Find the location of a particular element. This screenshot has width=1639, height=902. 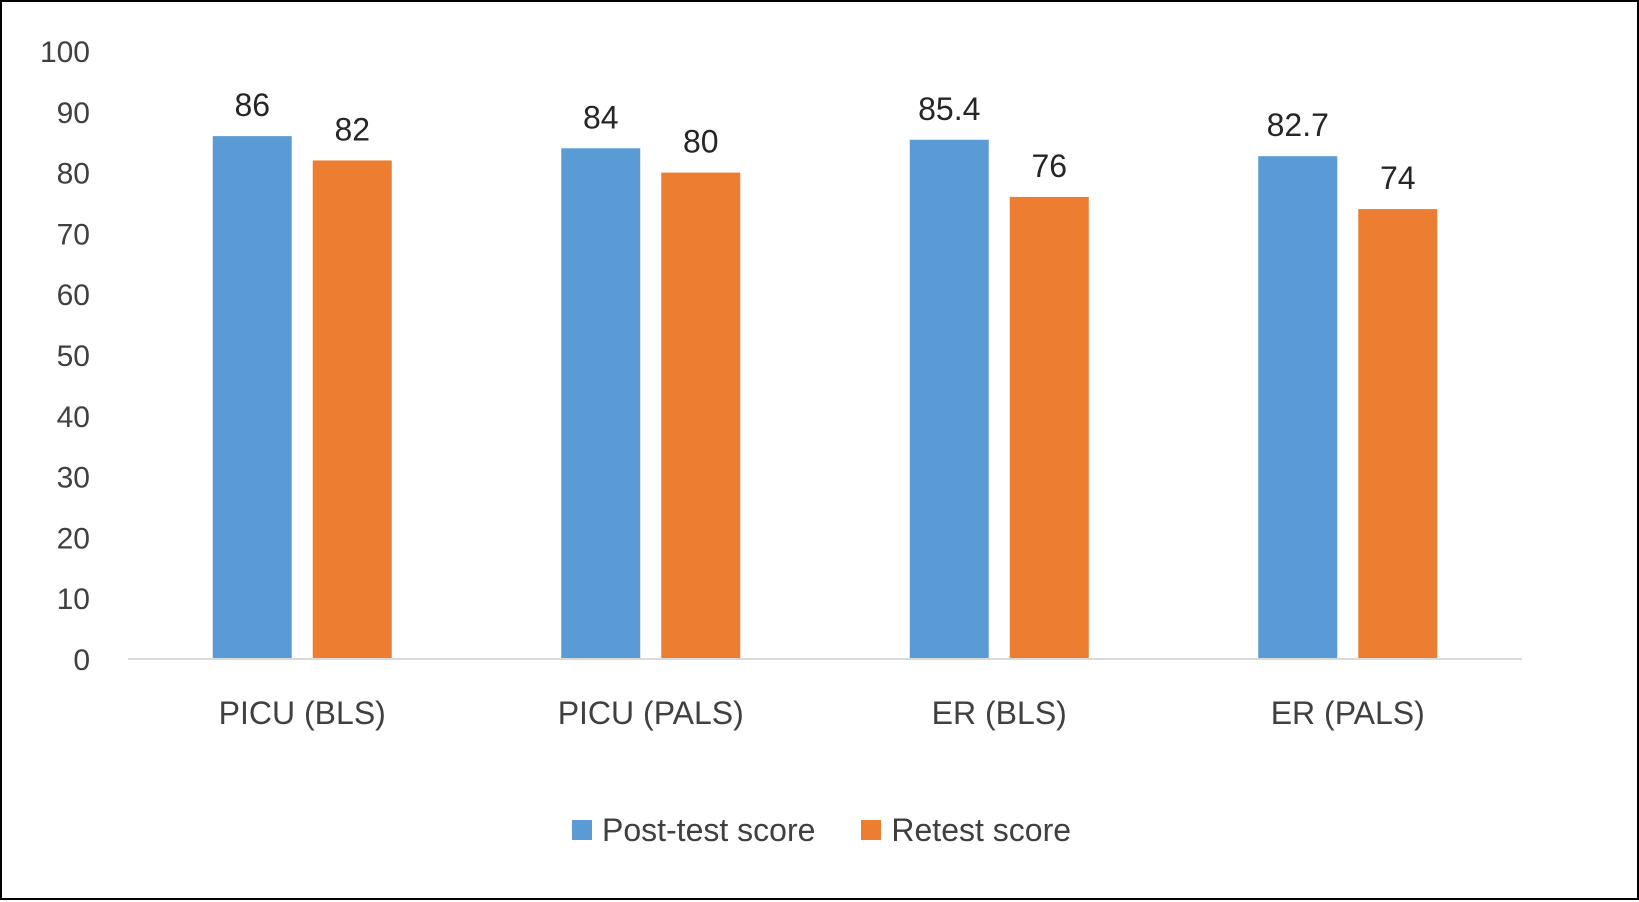

y-tick-label: 60 is located at coordinates (73, 295).